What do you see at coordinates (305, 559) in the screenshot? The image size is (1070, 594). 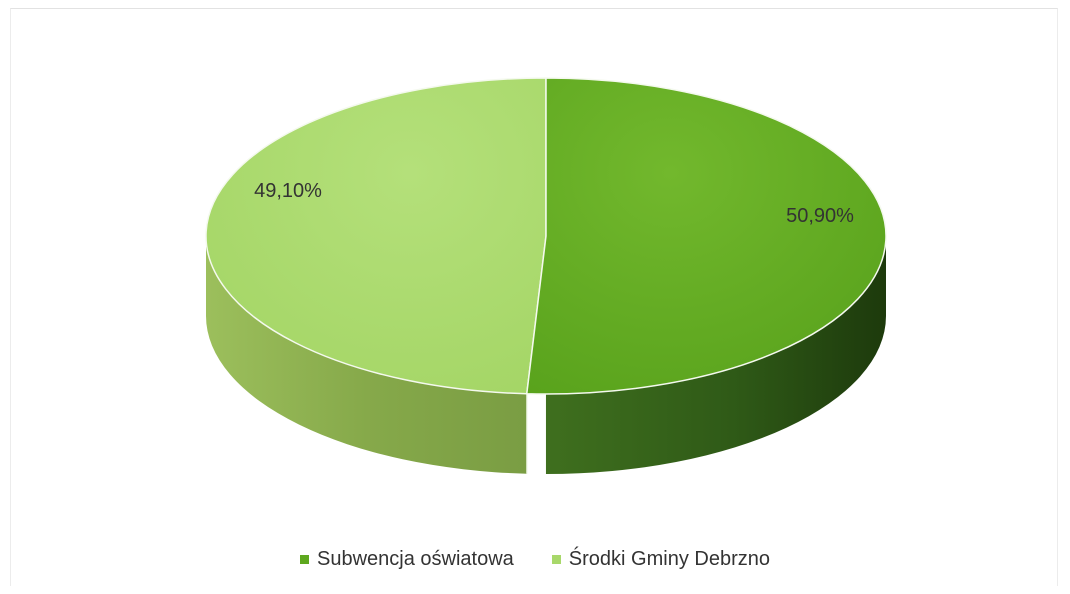 I see `legend-swatch-subwencja` at bounding box center [305, 559].